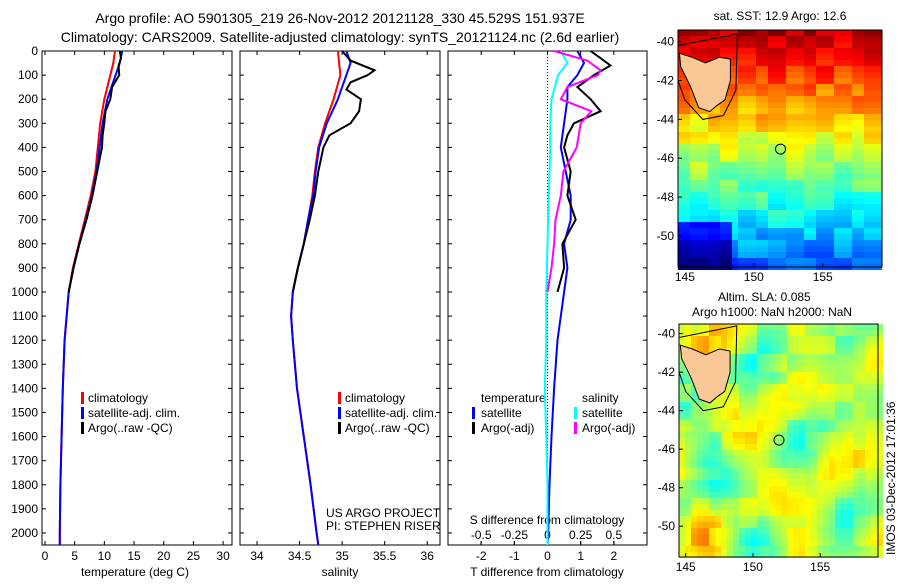 This screenshot has width=900, height=585. What do you see at coordinates (708, 368) in the screenshot?
I see `bathymetry-contour` at bounding box center [708, 368].